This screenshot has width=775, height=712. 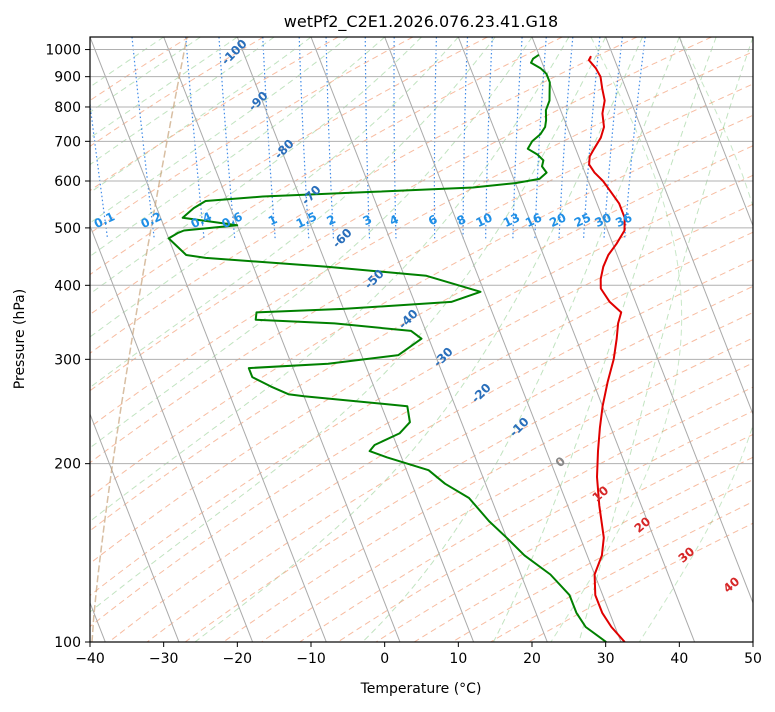 What do you see at coordinates (67, 643) in the screenshot?
I see `y-tick-label: 100` at bounding box center [67, 643].